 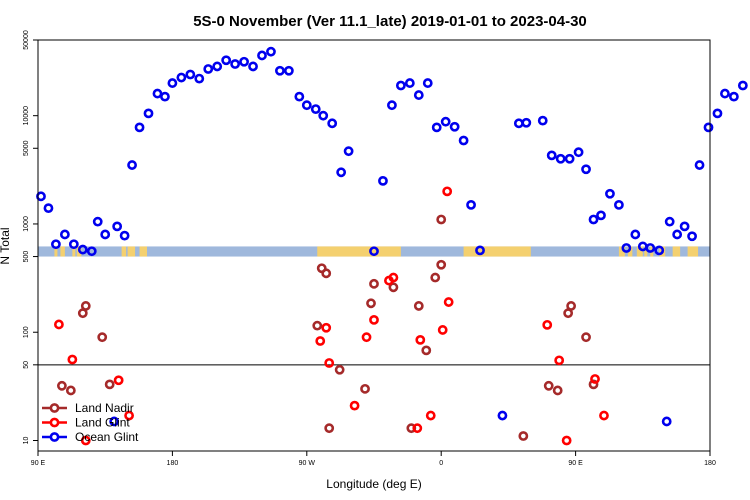 I want to click on x-tick-label: 90 E, so click(x=38, y=463).